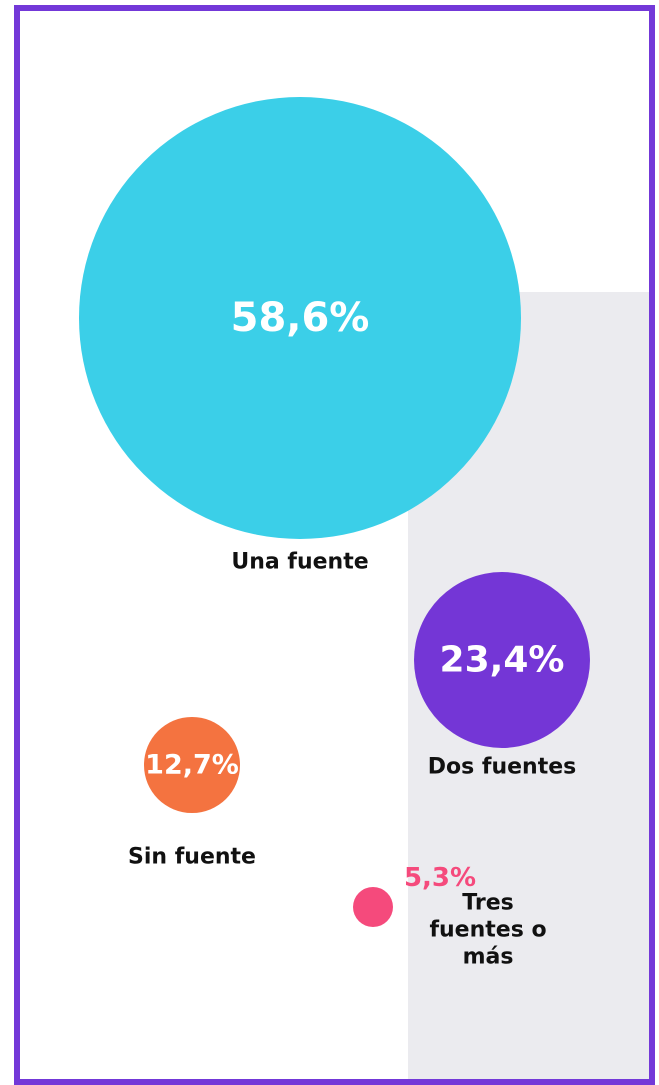 The height and width of the screenshot is (1085, 659). What do you see at coordinates (192, 857) in the screenshot?
I see `category-label: Sin fuente` at bounding box center [192, 857].